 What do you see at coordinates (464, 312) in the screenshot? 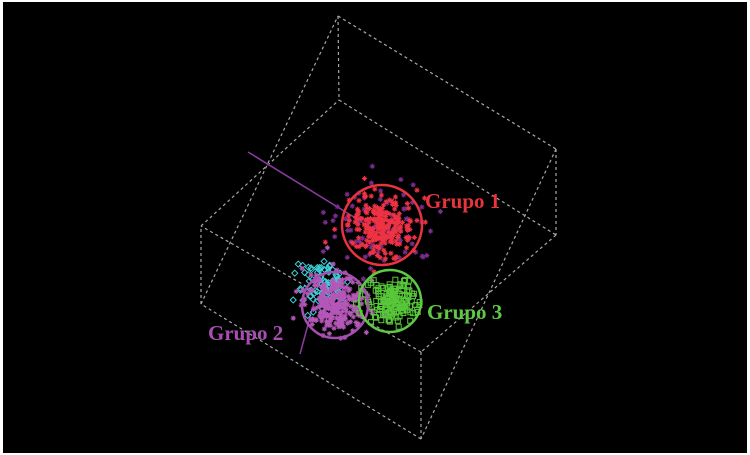
I see `group-3-label: Grupo 3` at bounding box center [464, 312].